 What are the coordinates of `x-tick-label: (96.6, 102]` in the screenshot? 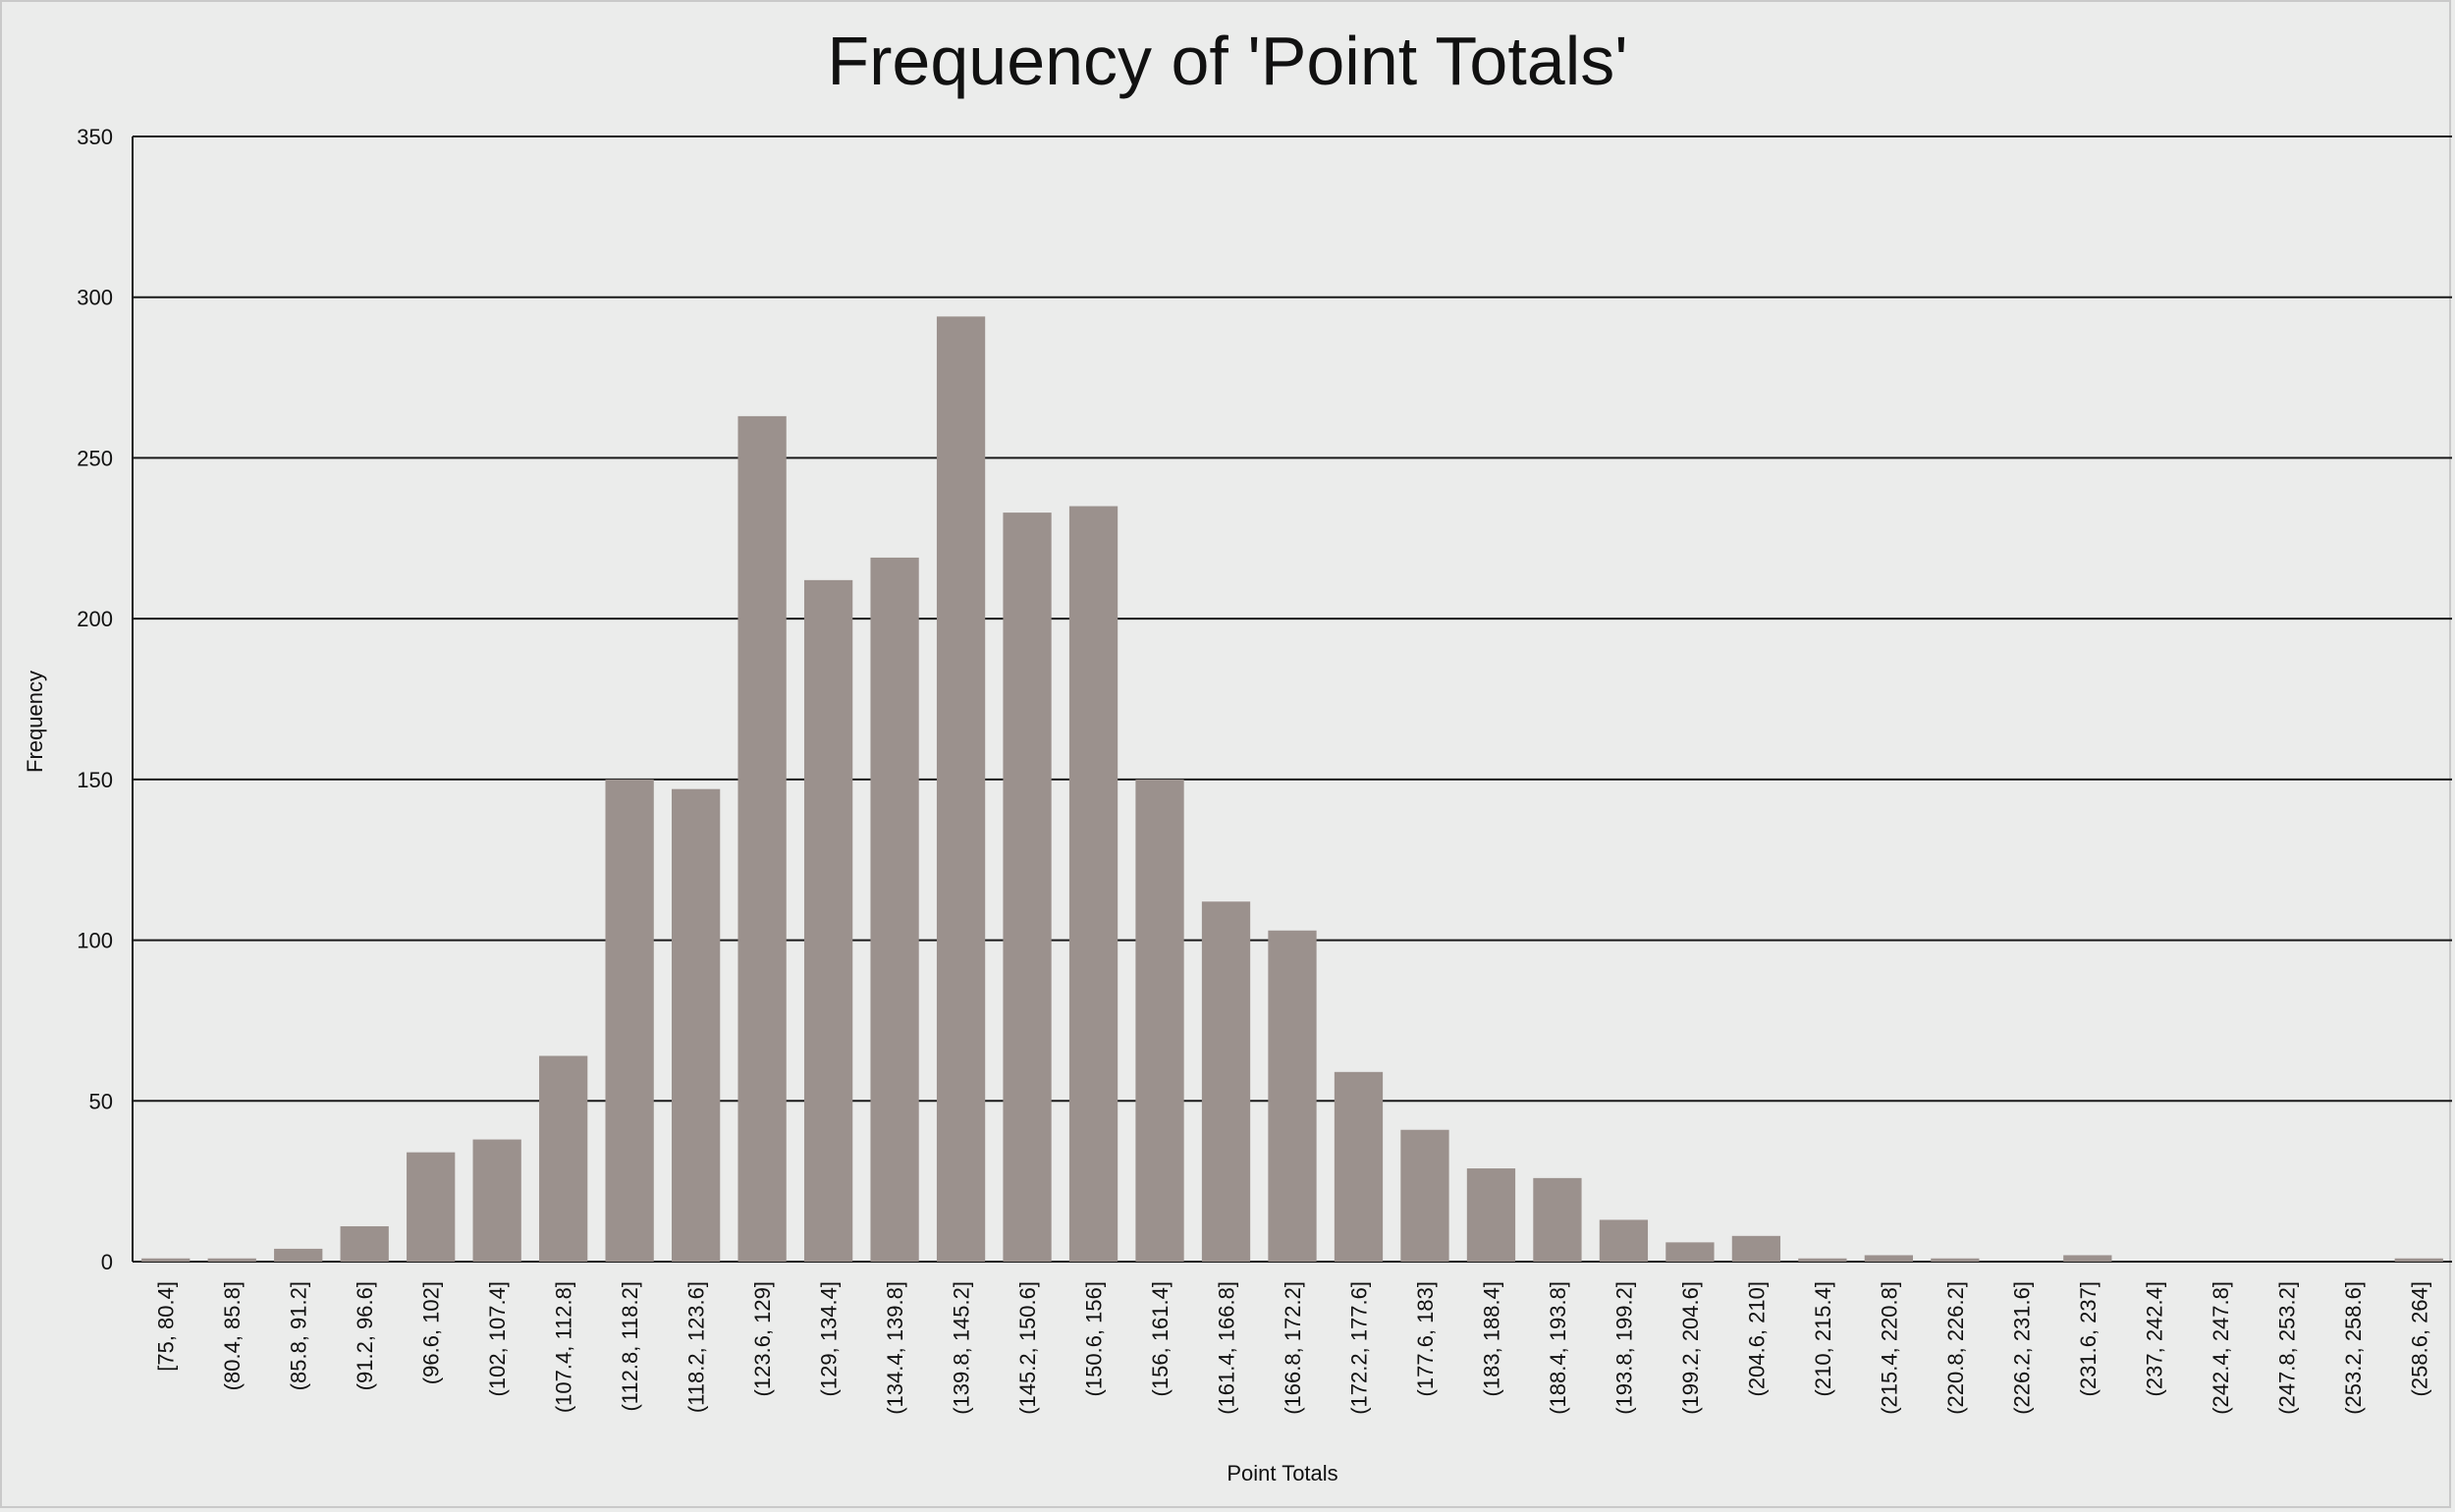 It's located at (431, 1333).